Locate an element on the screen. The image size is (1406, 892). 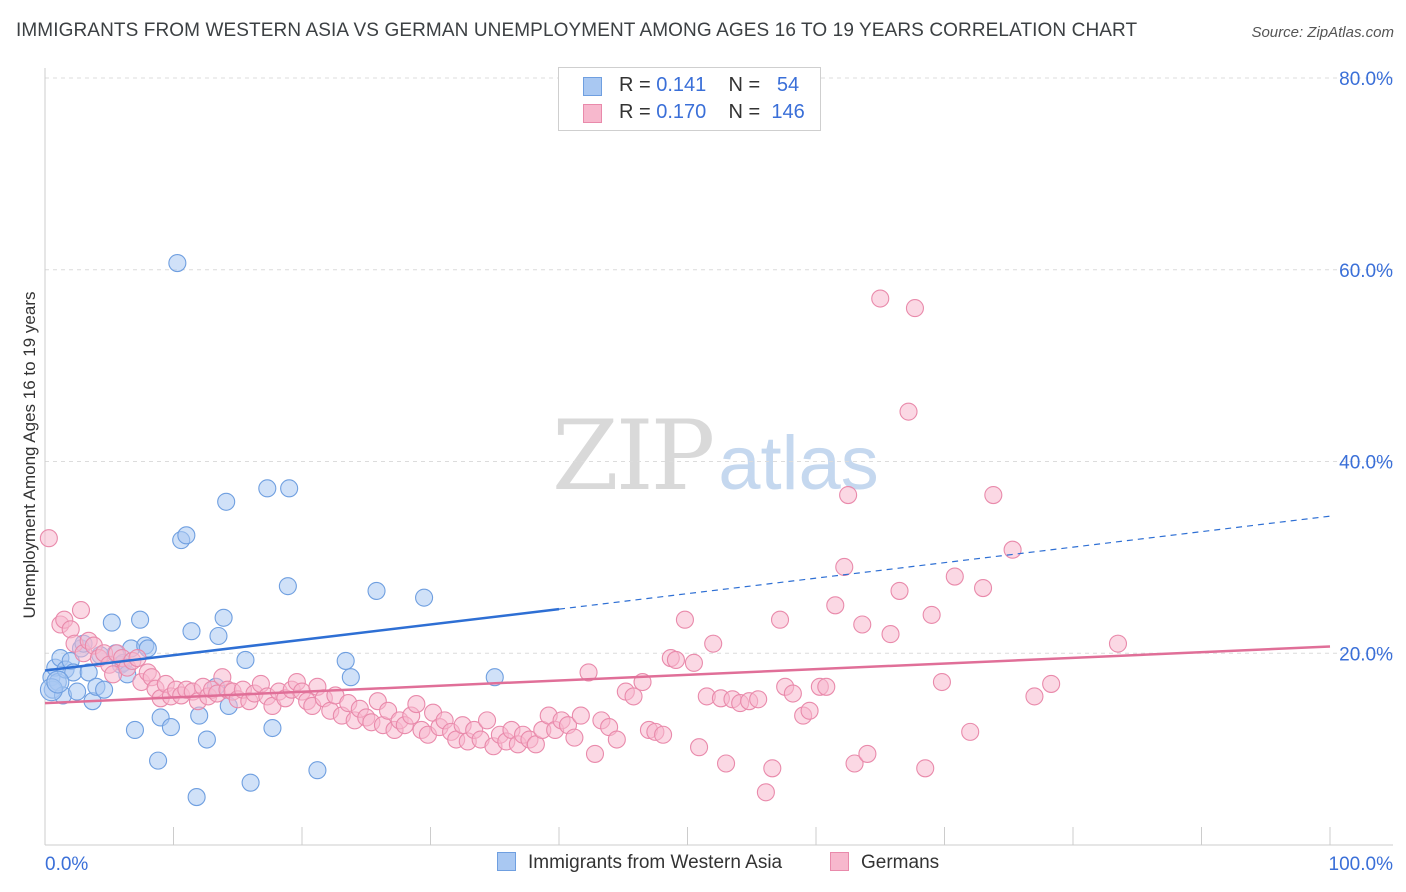
n-value: 146 is located at coordinates (788, 112).